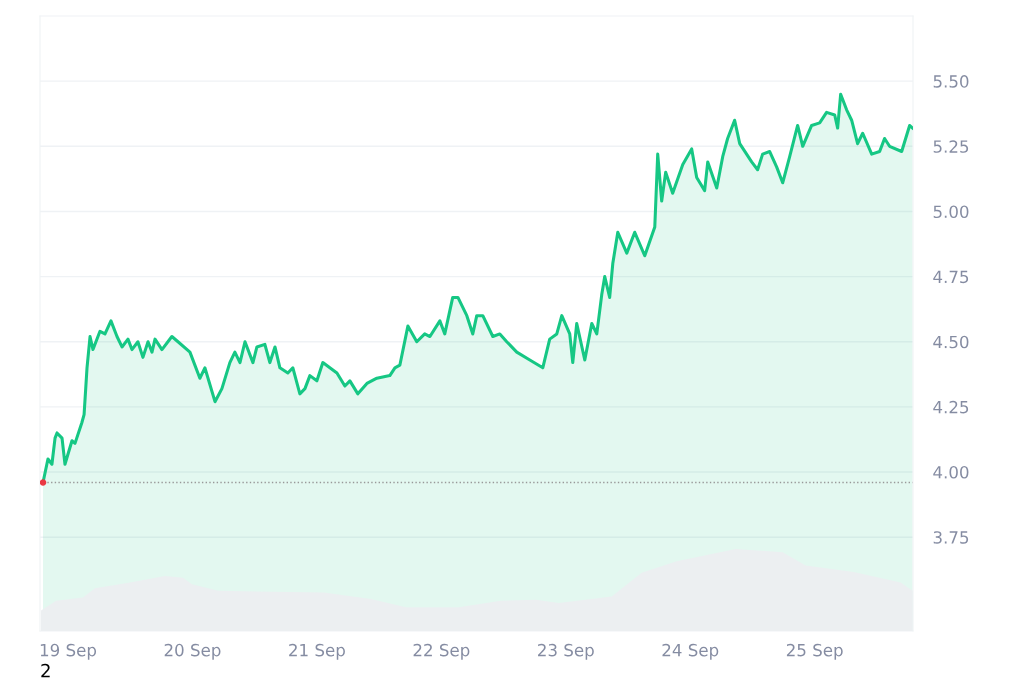 This screenshot has width=1024, height=683. Describe the element at coordinates (951, 277) in the screenshot. I see `y-tick-label: 4.75` at that location.